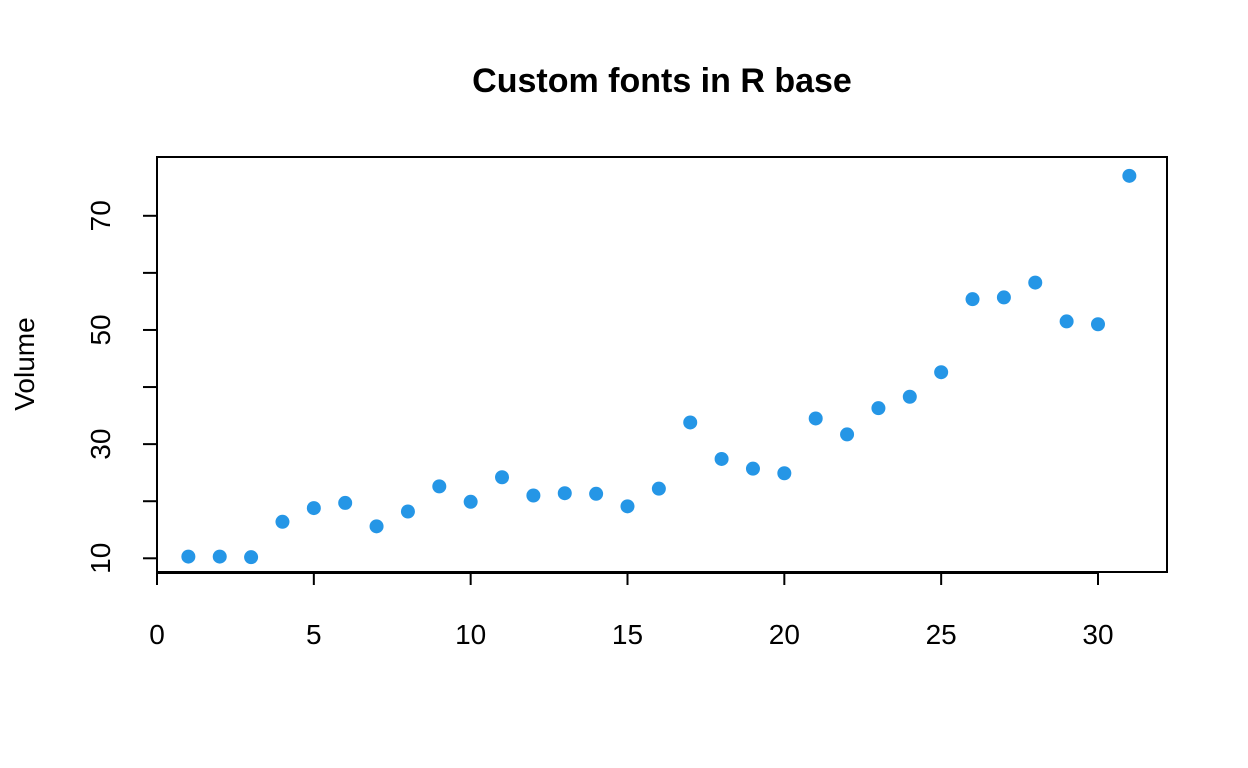  I want to click on x-tick-label: 10, so click(470, 634).